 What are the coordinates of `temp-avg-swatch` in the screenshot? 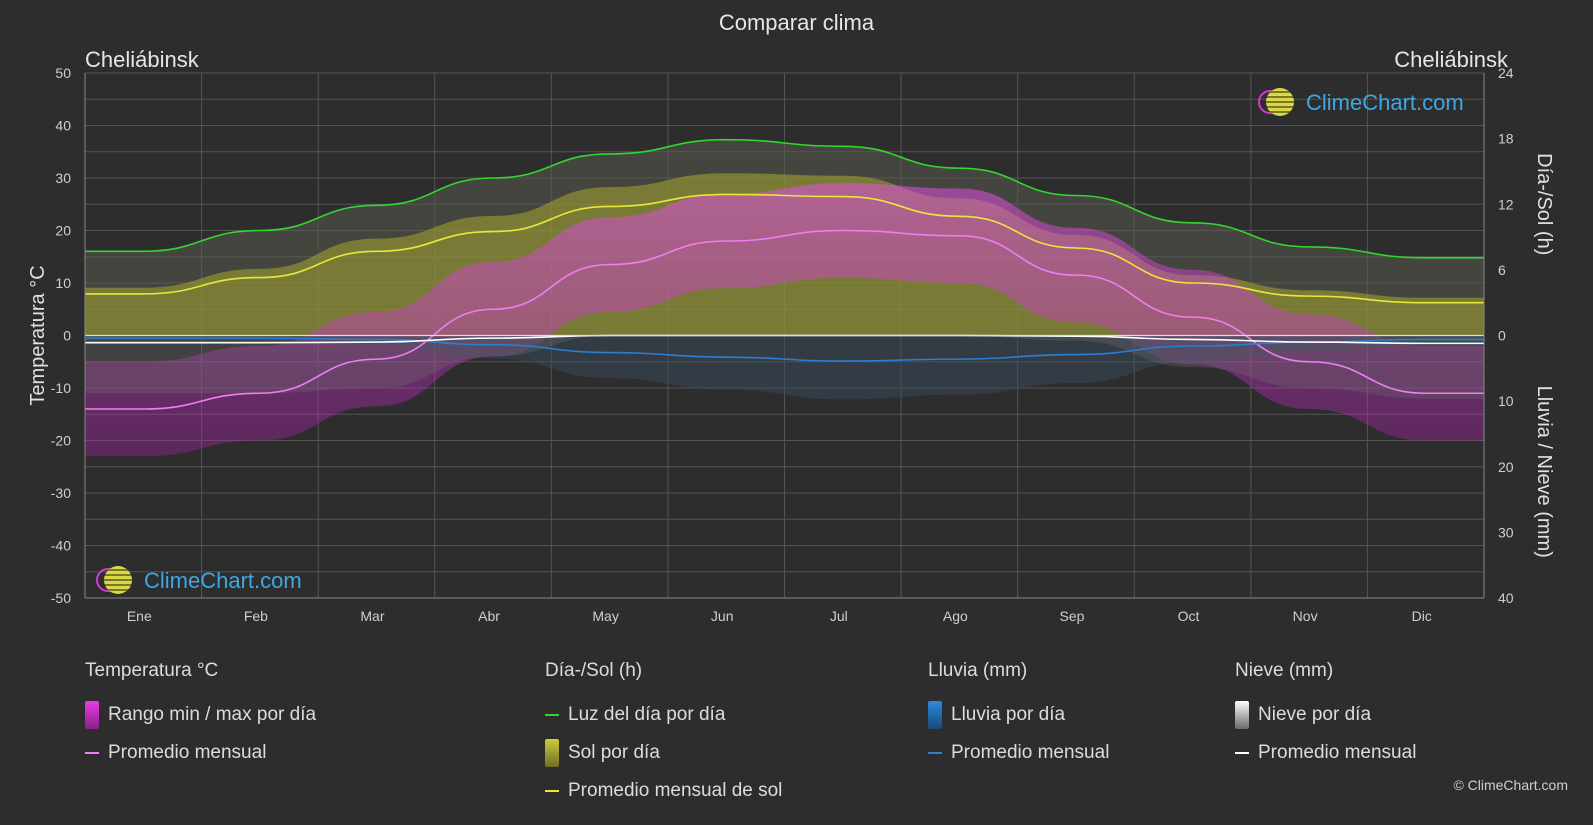 It's located at (92, 753).